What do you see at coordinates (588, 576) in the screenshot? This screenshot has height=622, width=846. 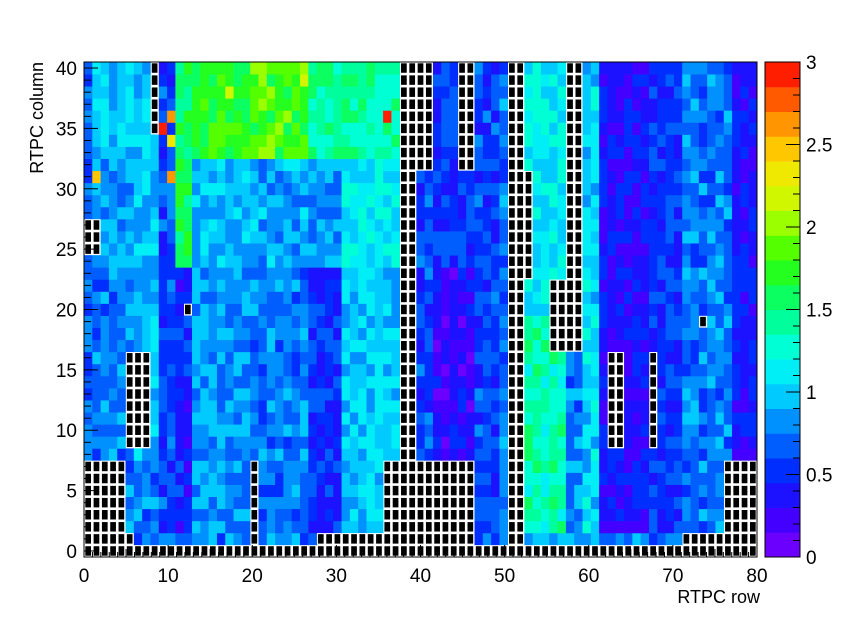 I see `x-tick-label: 60` at bounding box center [588, 576].